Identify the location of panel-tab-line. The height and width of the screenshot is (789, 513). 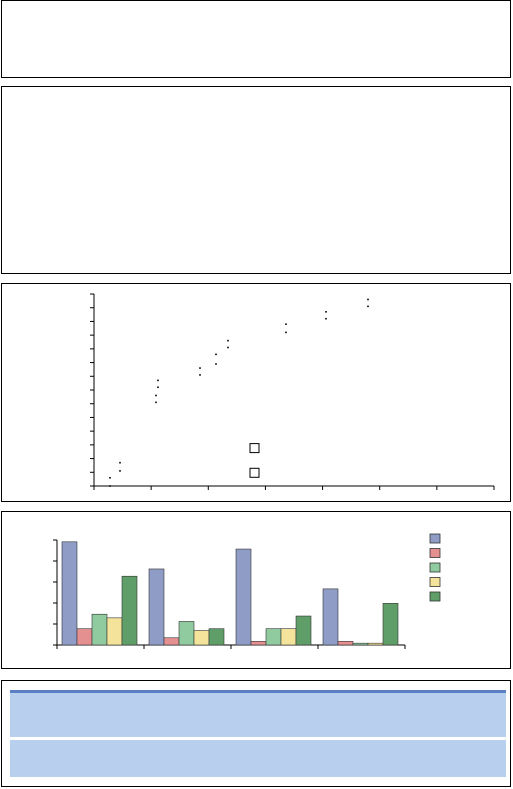
(183, 1).